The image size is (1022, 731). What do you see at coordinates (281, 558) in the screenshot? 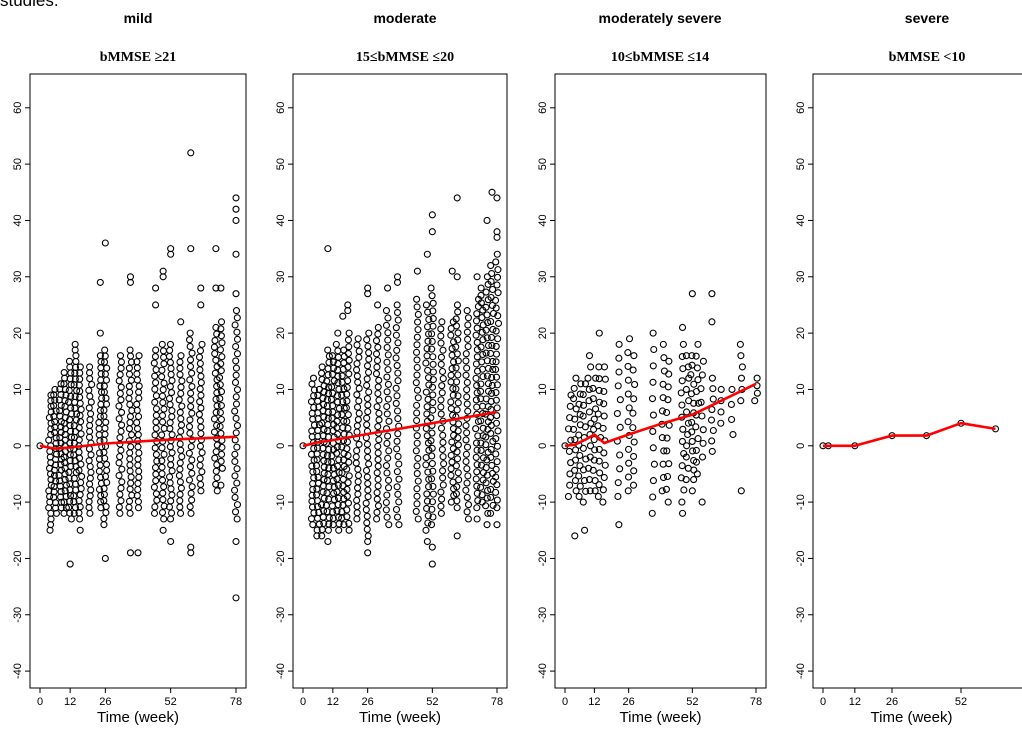
I see `y-tick-label: -20` at bounding box center [281, 558].